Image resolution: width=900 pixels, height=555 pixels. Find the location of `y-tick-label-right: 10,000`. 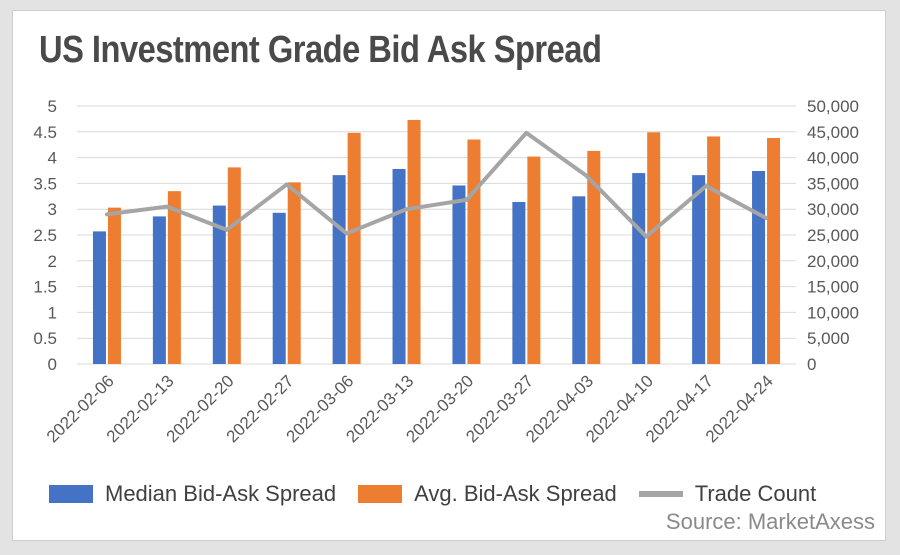

y-tick-label-right: 10,000 is located at coordinates (833, 312).